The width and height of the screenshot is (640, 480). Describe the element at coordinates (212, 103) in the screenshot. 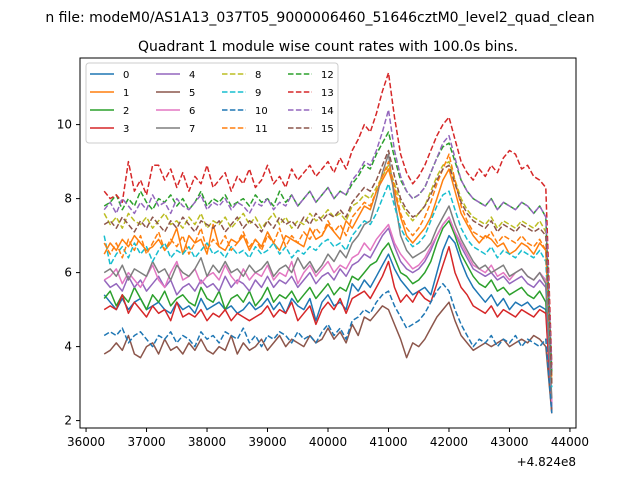

I see `legend-frame` at that location.